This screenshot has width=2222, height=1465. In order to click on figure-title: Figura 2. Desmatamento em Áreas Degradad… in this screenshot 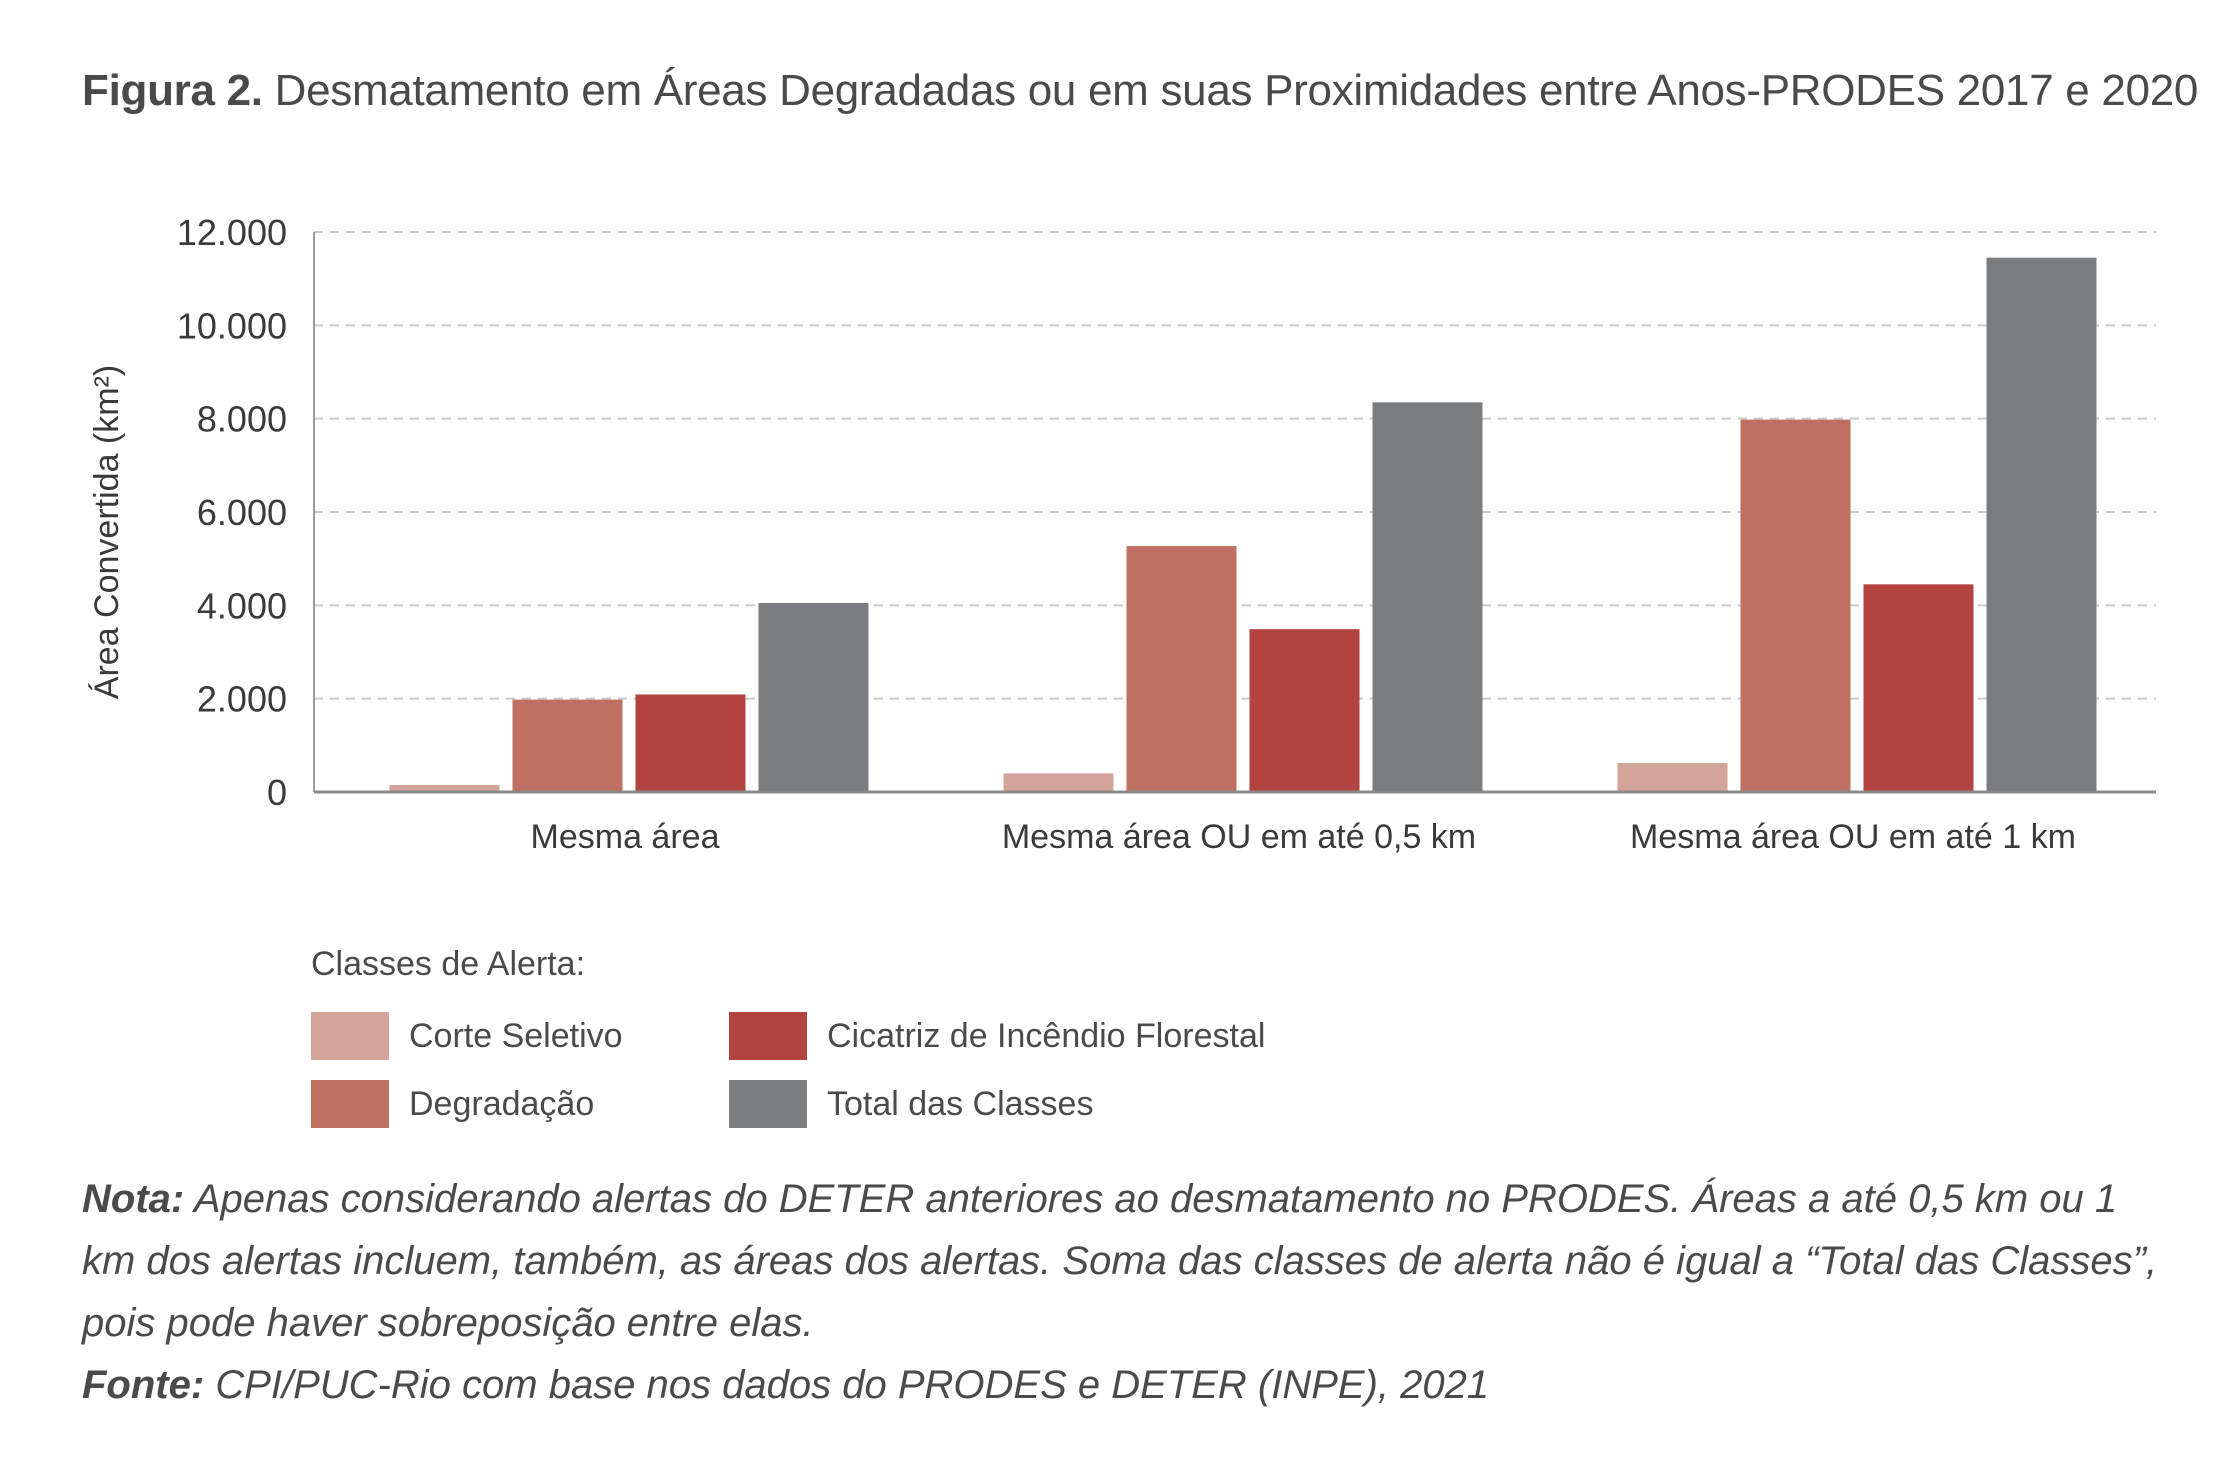, I will do `click(1140, 91)`.